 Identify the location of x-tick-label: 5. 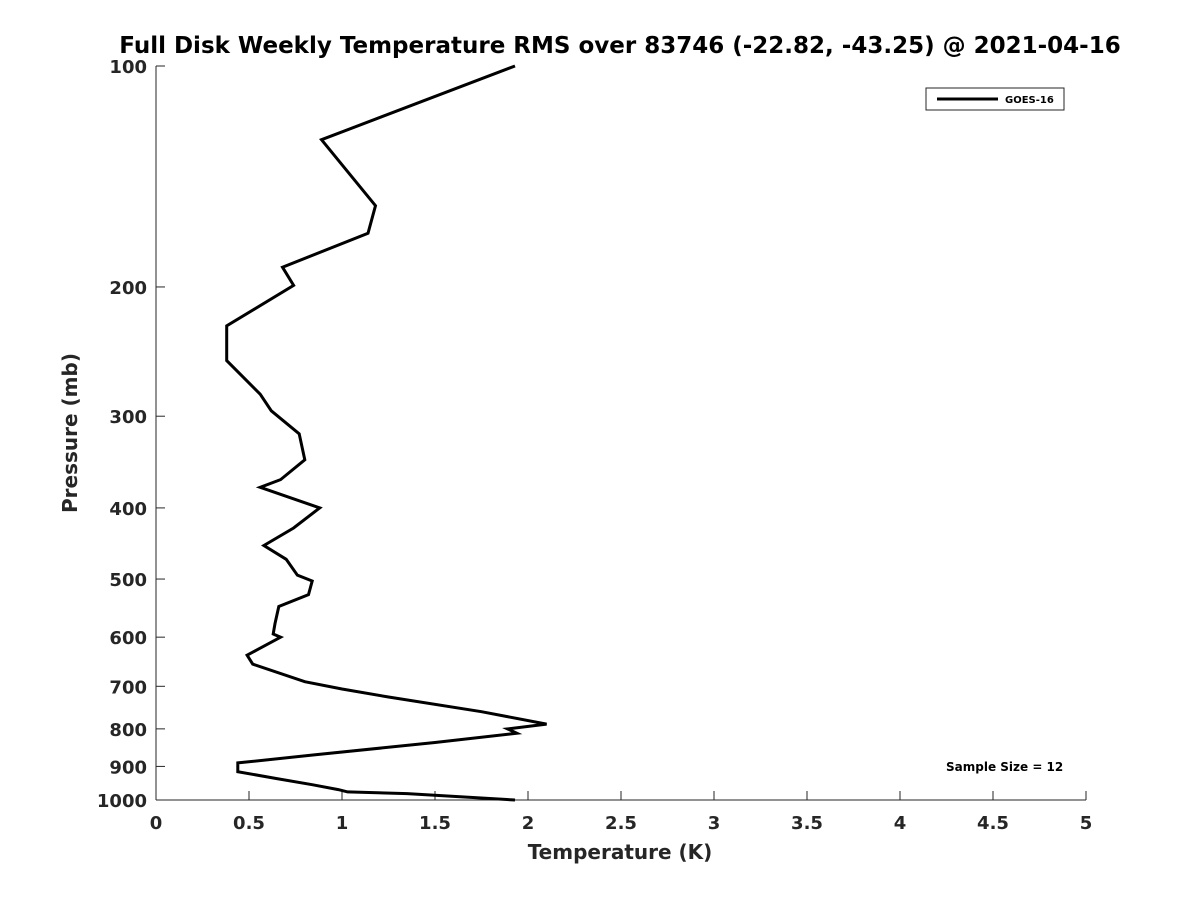
(1086, 823).